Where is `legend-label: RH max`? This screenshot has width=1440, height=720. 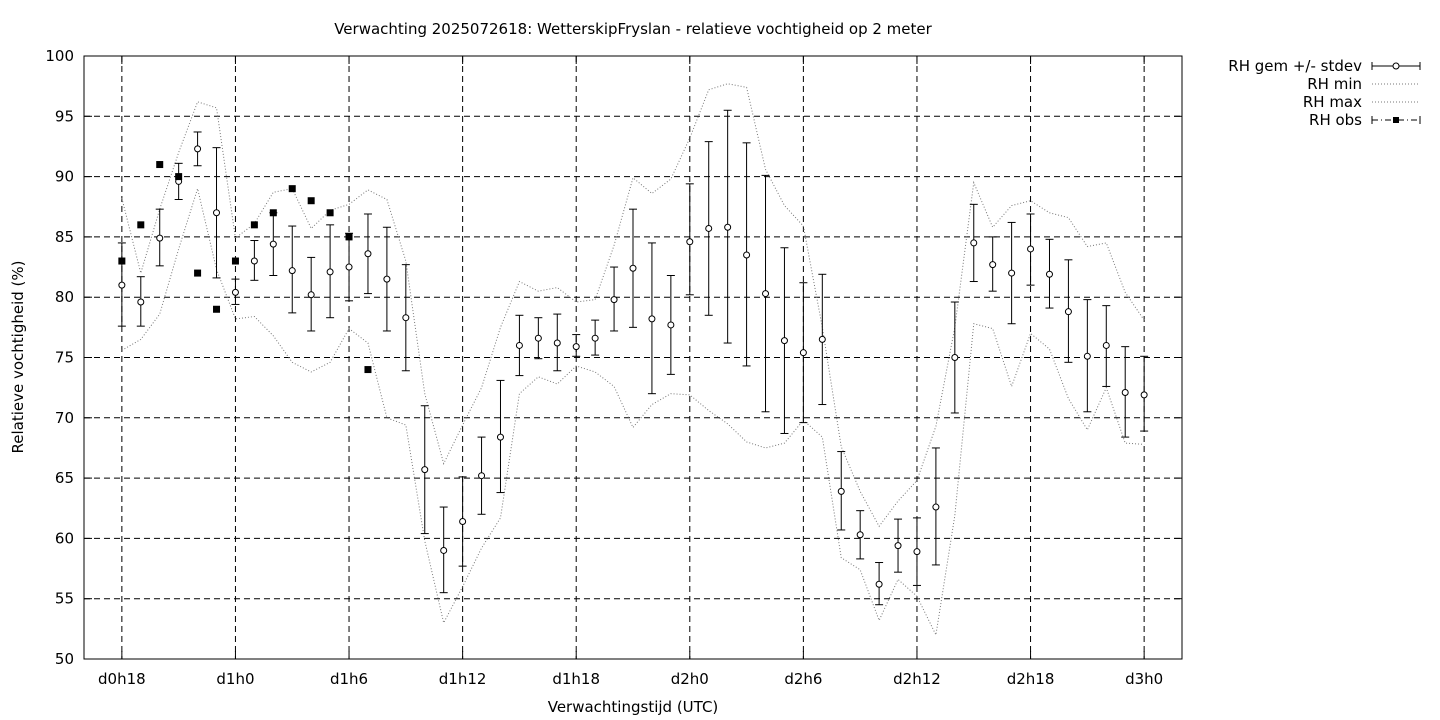 legend-label: RH max is located at coordinates (1332, 102).